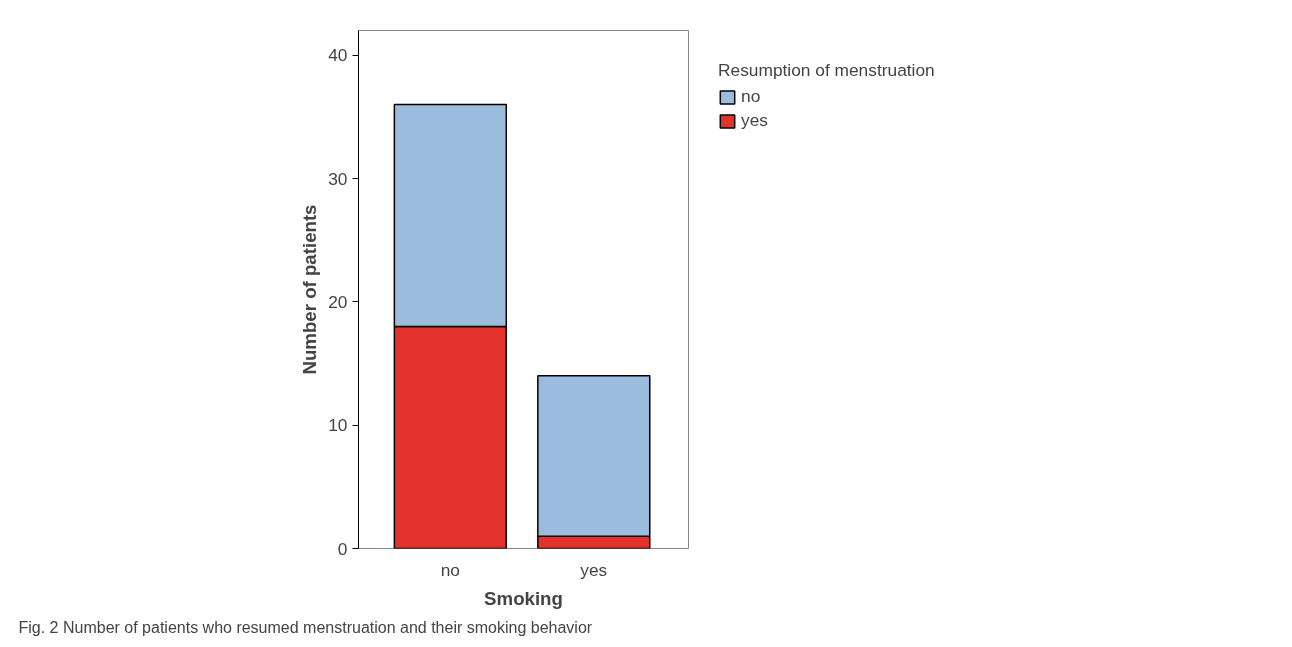 The image size is (1292, 647). Describe the element at coordinates (523, 598) in the screenshot. I see `x-axis-title: Smoking` at that location.